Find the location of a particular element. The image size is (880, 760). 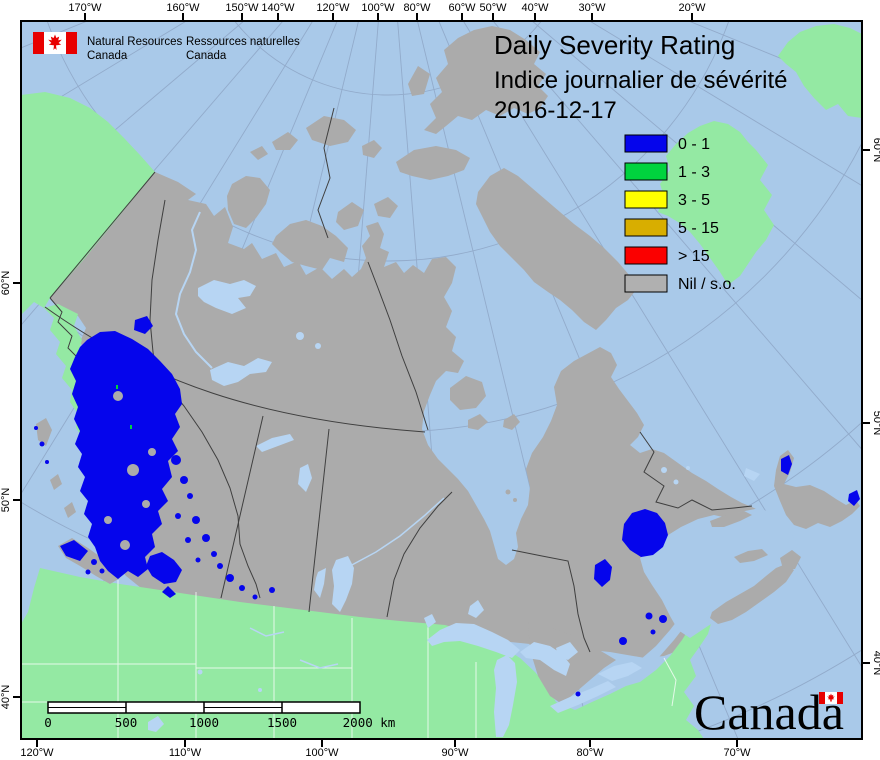

axis-label: 30°W is located at coordinates (592, 8).